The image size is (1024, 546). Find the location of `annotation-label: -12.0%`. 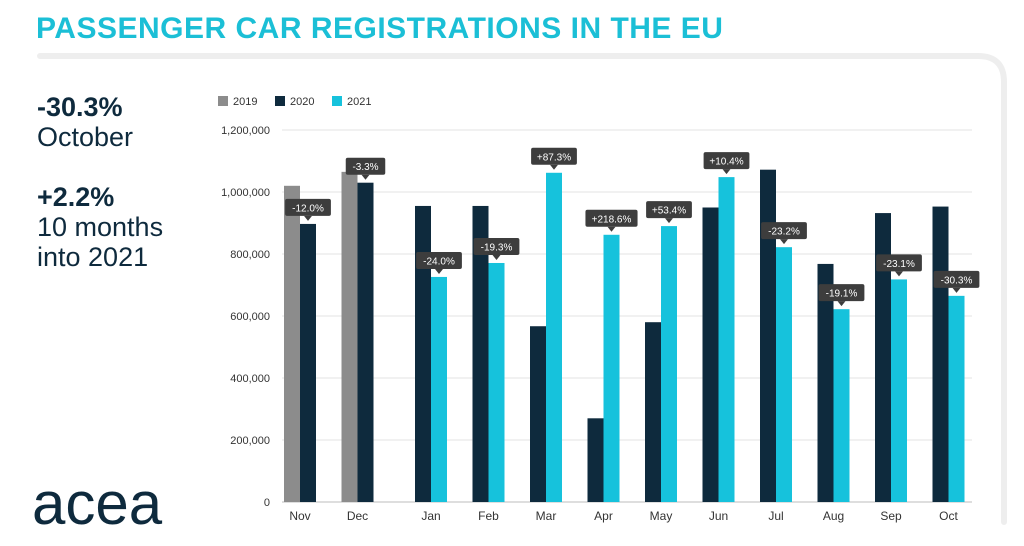

annotation-label: -12.0% is located at coordinates (308, 208).